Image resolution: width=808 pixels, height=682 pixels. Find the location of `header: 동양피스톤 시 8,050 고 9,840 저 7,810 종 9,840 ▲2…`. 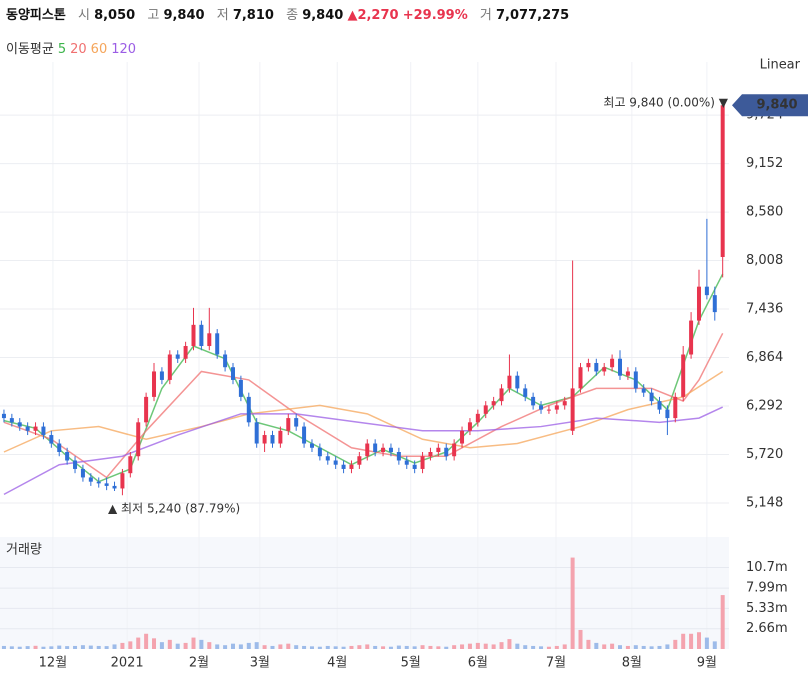

header: 동양피스톤 시 8,050 고 9,840 저 7,810 종 9,840 ▲2… is located at coordinates (287, 13).